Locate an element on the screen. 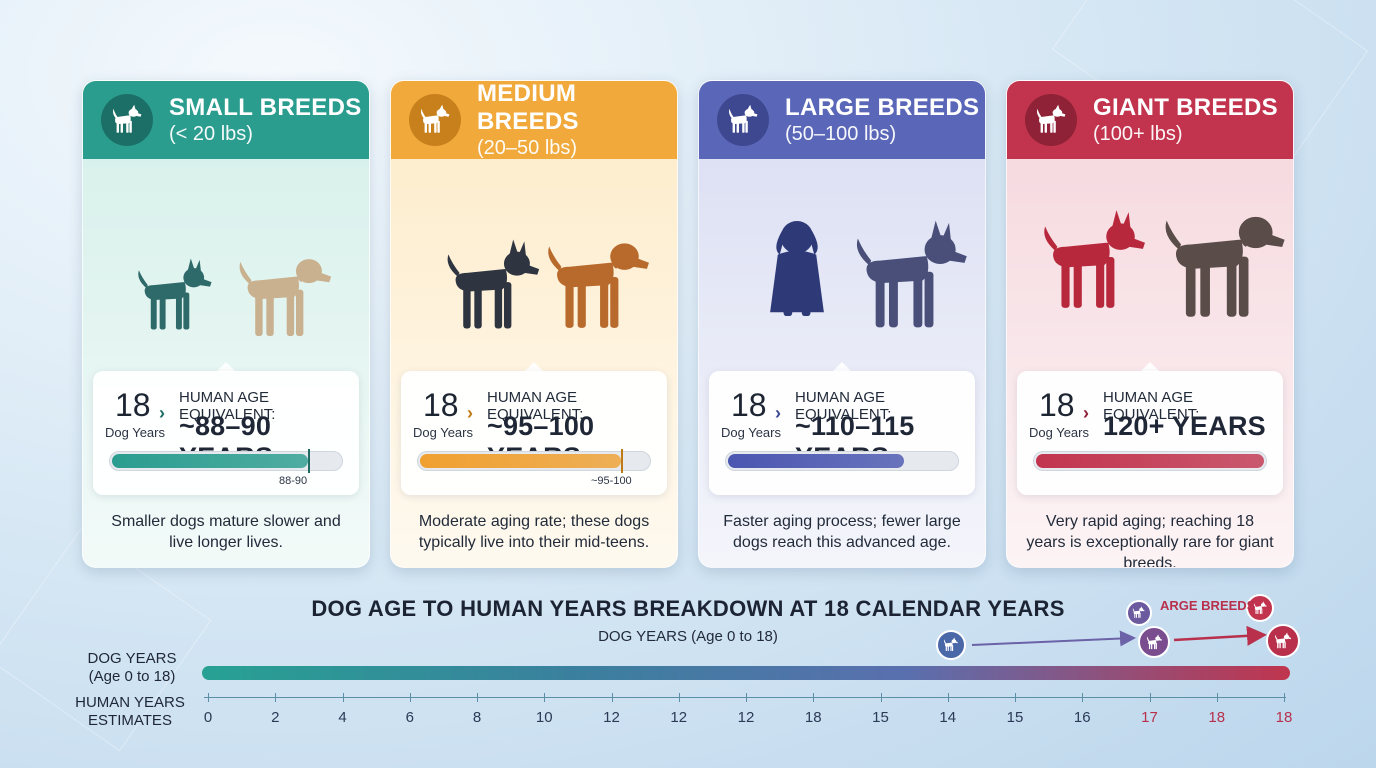  timeline-tick-label: 4 is located at coordinates (342, 717).